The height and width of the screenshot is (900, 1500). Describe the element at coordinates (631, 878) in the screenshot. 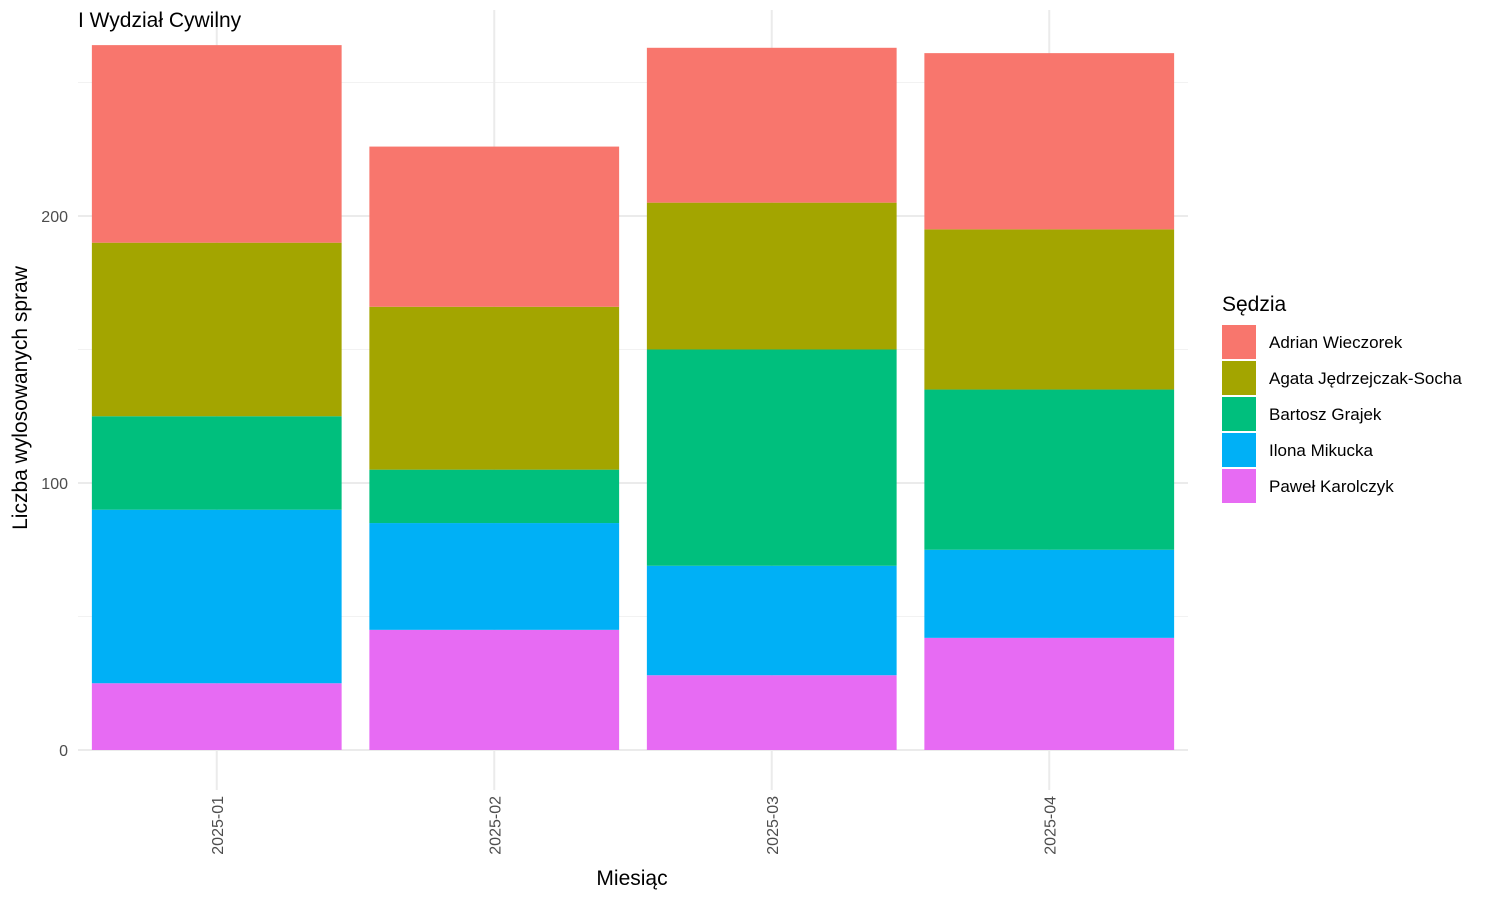

I see `x-axis-title: Miesiąc` at that location.